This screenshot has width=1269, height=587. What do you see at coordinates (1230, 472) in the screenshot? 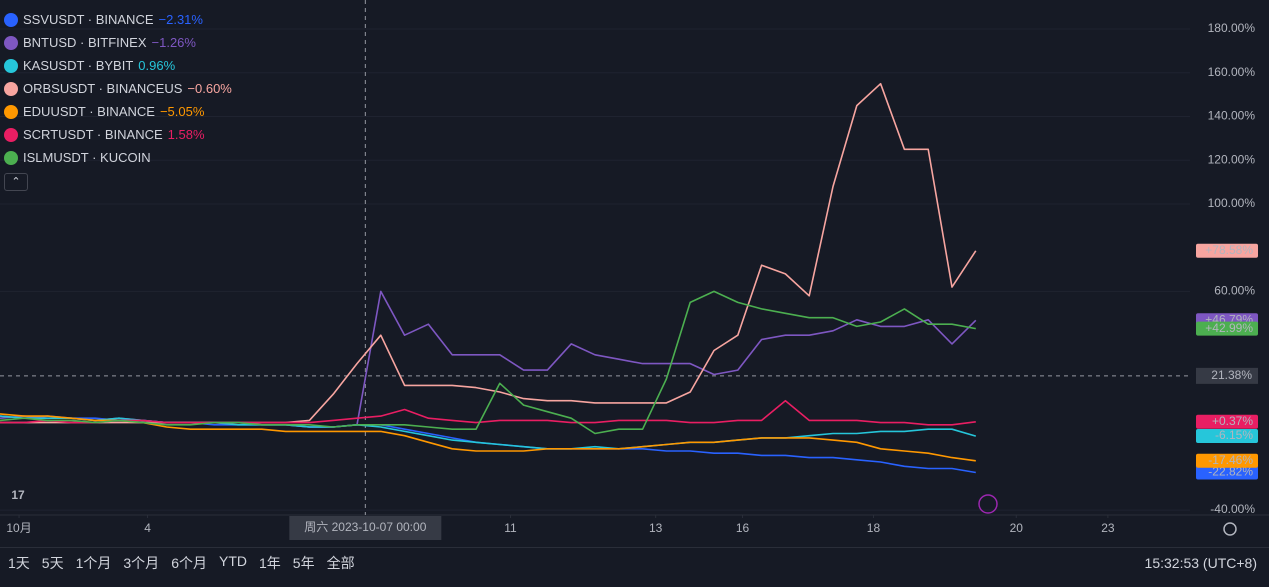
I see `price-label: -22.82%` at bounding box center [1230, 472].